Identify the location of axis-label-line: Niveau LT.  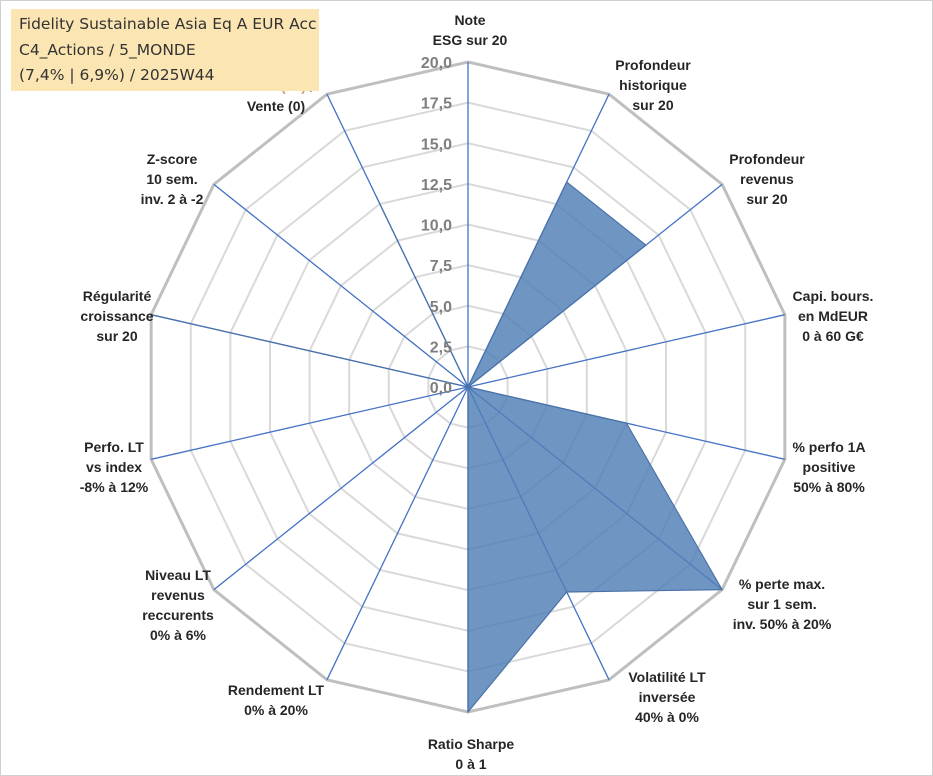
(178, 575).